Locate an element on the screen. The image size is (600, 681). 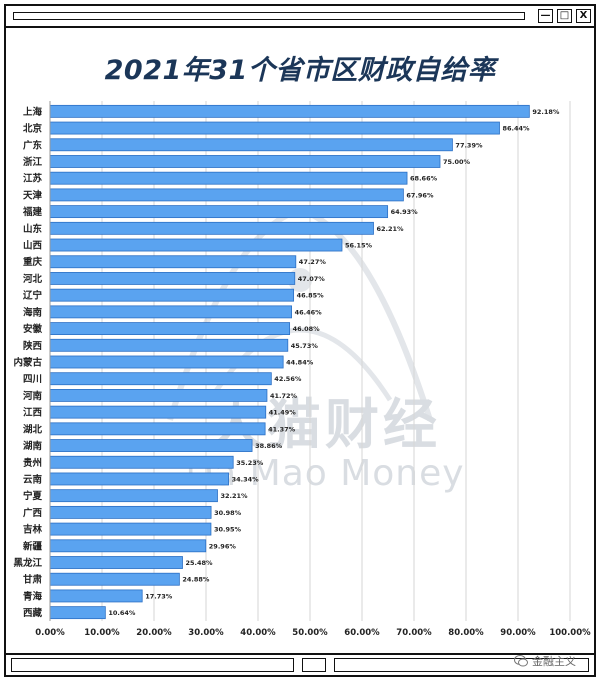
data-label: 92.18% is located at coordinates (546, 112).